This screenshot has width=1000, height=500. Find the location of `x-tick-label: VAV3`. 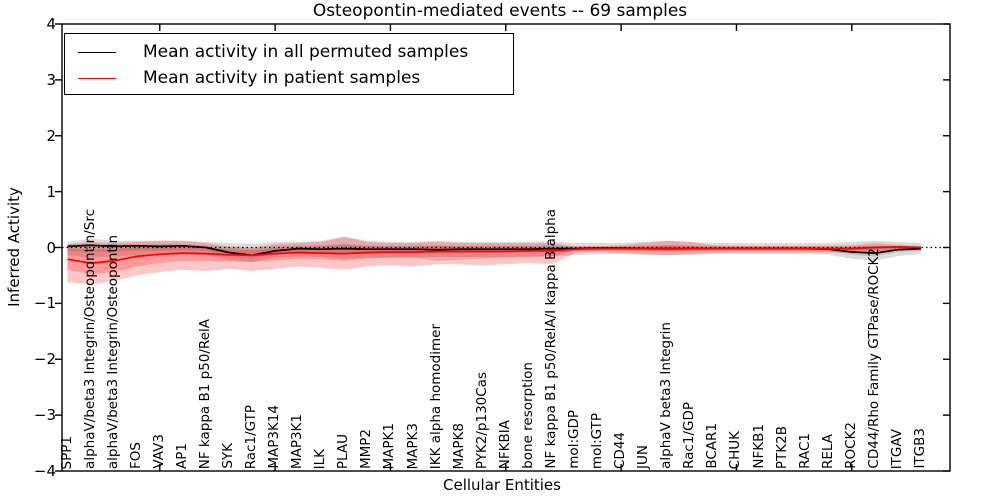

x-tick-label: VAV3 is located at coordinates (158, 451).